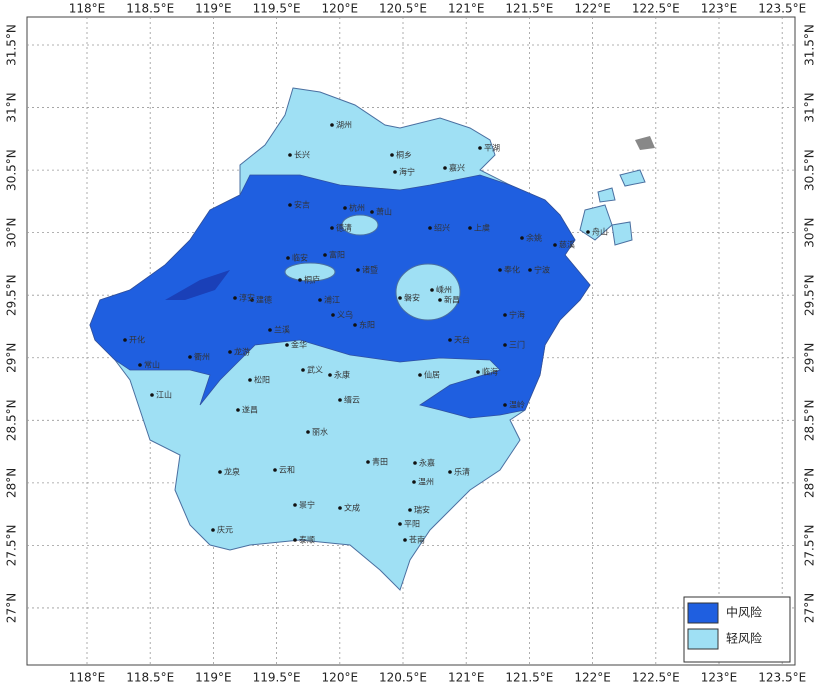 The height and width of the screenshot is (693, 823). I want to click on city-label: 杭州, so click(357, 208).